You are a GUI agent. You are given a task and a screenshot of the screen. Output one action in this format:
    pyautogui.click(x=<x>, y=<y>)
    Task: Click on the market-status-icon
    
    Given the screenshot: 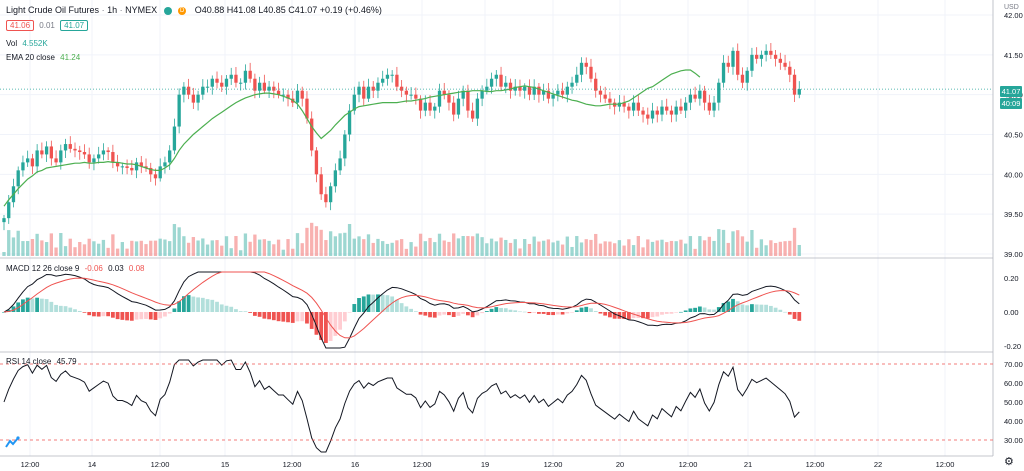 What is the action you would take?
    pyautogui.click(x=167, y=10)
    